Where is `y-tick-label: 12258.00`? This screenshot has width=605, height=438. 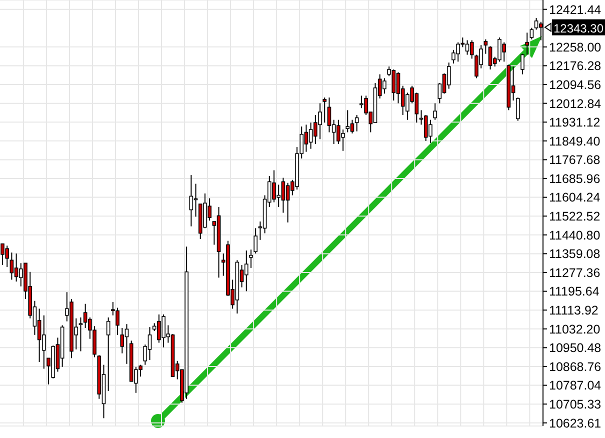 y-tick-label: 12258.00 is located at coordinates (575, 47).